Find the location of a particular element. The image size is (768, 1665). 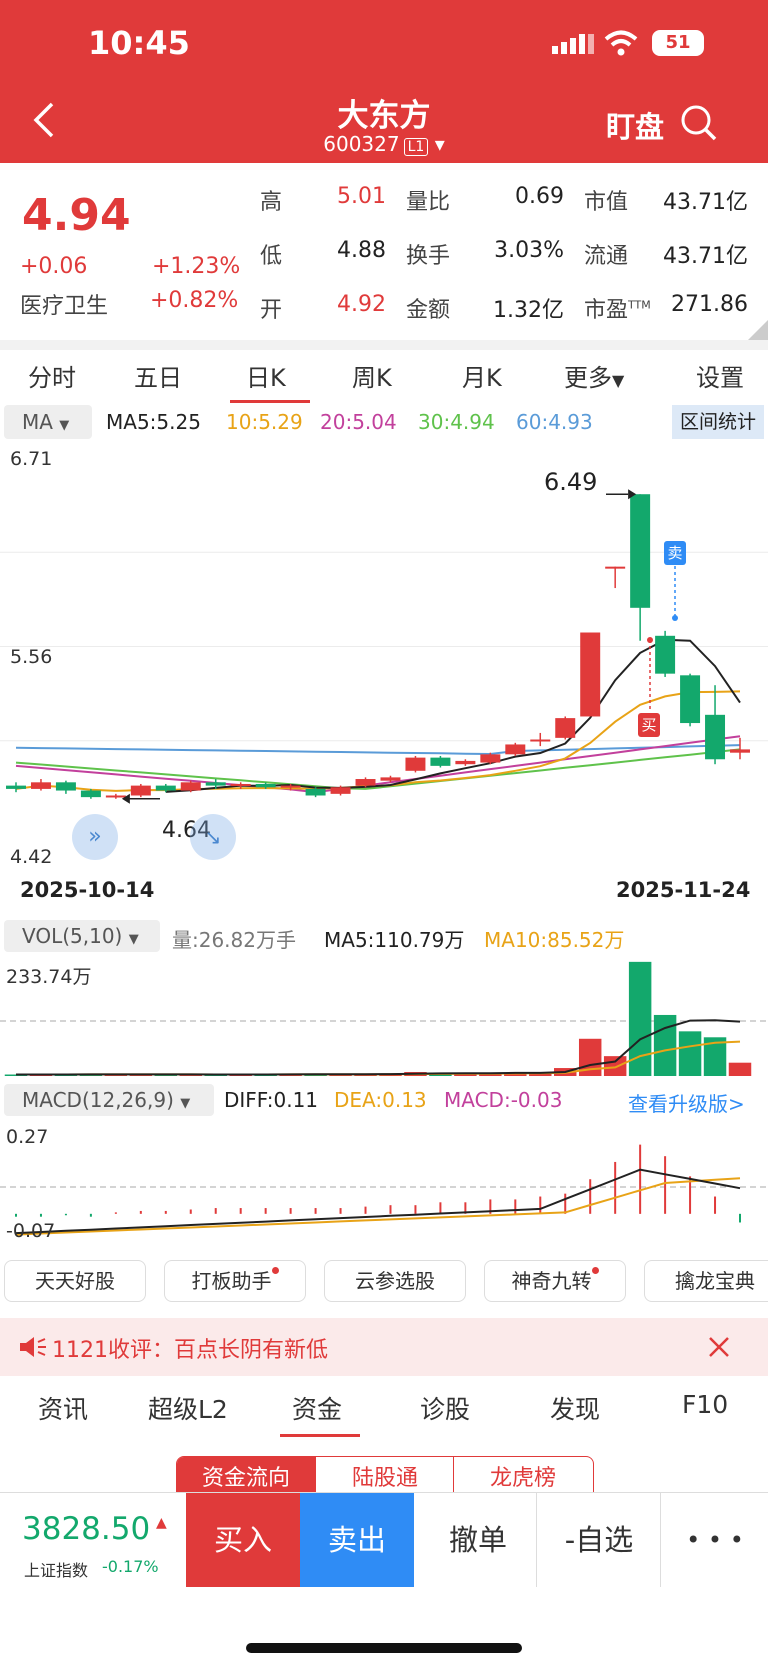

tool-limit-helper-label: 打板助手 is located at coordinates (231, 1281).